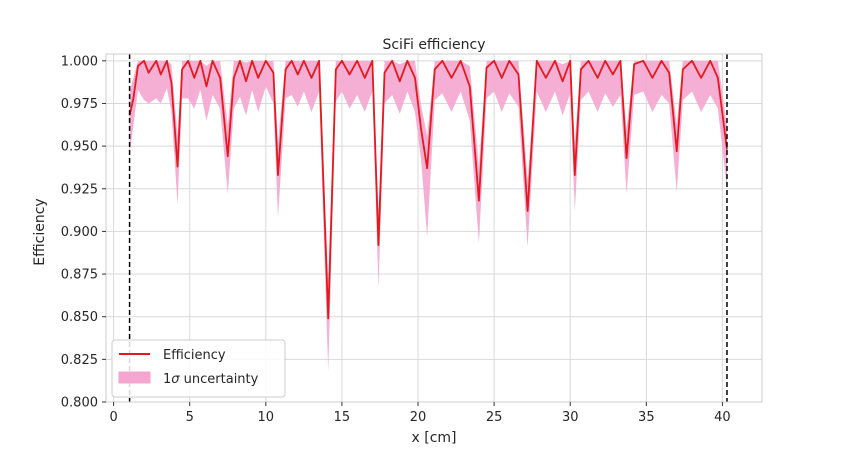 The image size is (847, 455). I want to click on legend-band-label: 1σ uncertainty, so click(211, 379).